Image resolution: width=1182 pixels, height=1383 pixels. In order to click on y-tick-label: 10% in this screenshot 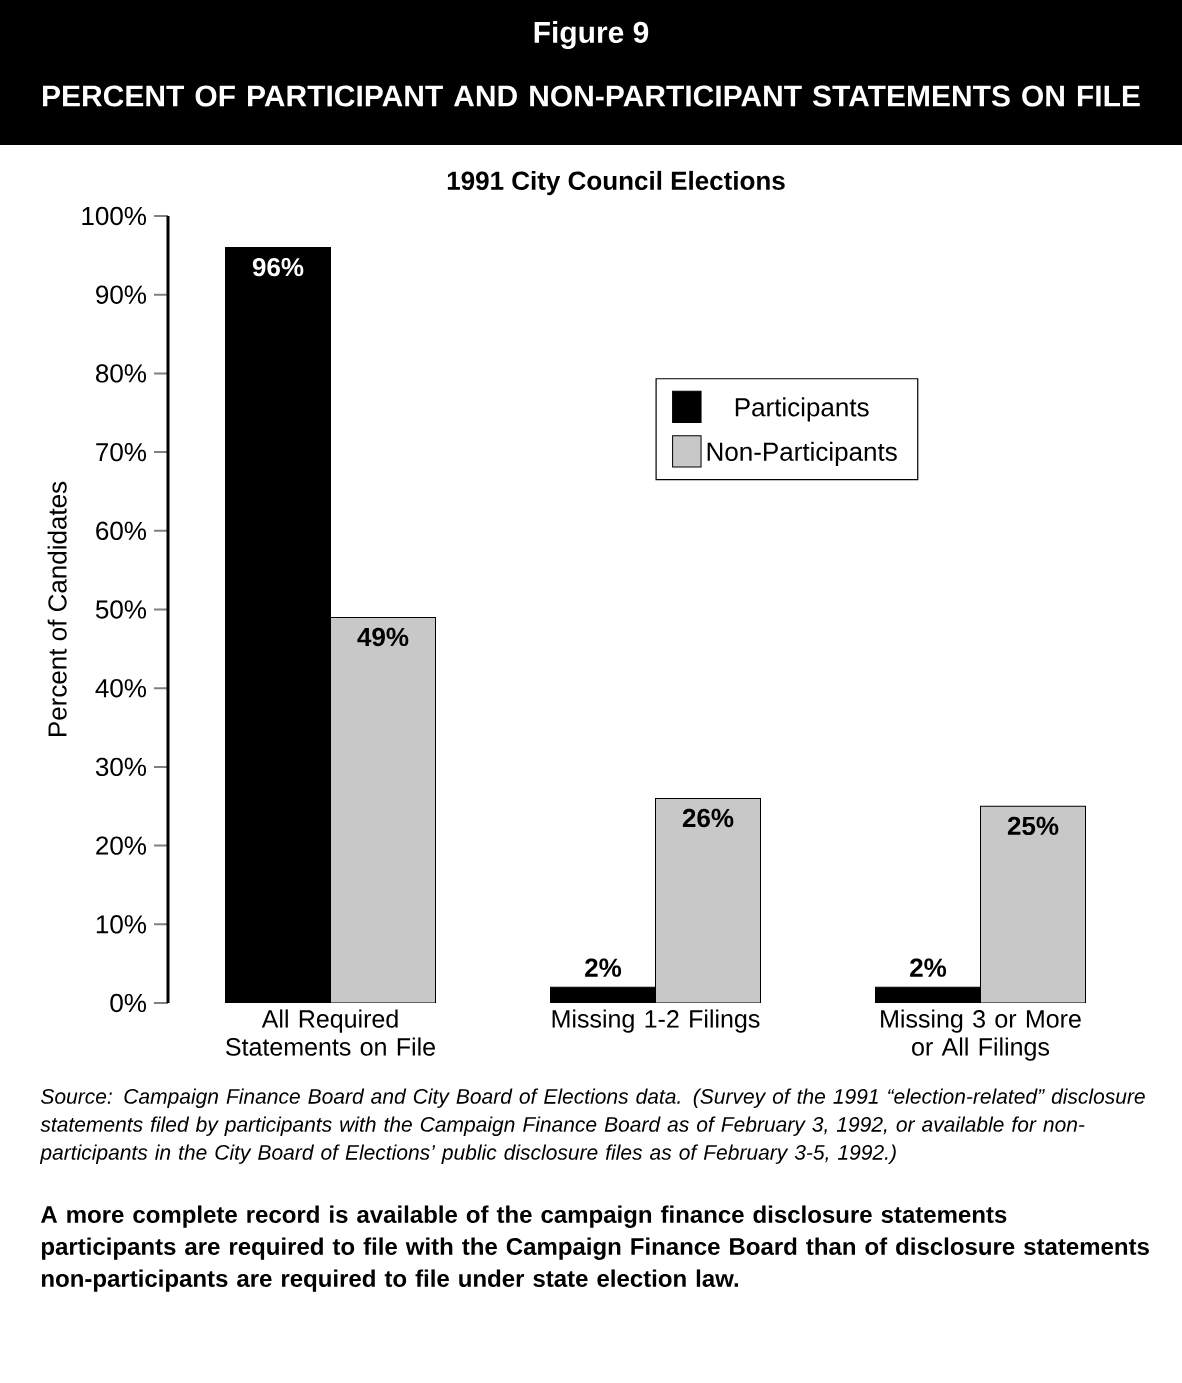, I will do `click(121, 924)`.